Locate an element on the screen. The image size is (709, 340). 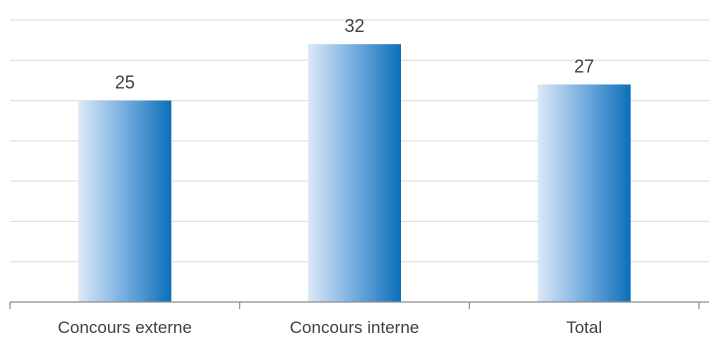
x-axis is located at coordinates (359, 305).